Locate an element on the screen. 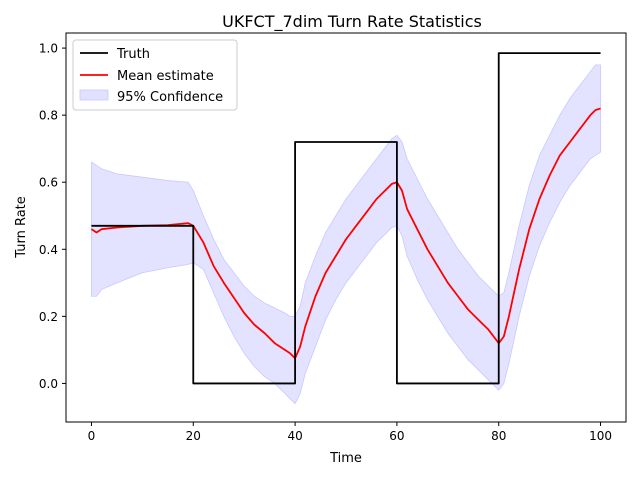 The width and height of the screenshot is (640, 480). legend-mean-label: Mean estimate is located at coordinates (165, 76).